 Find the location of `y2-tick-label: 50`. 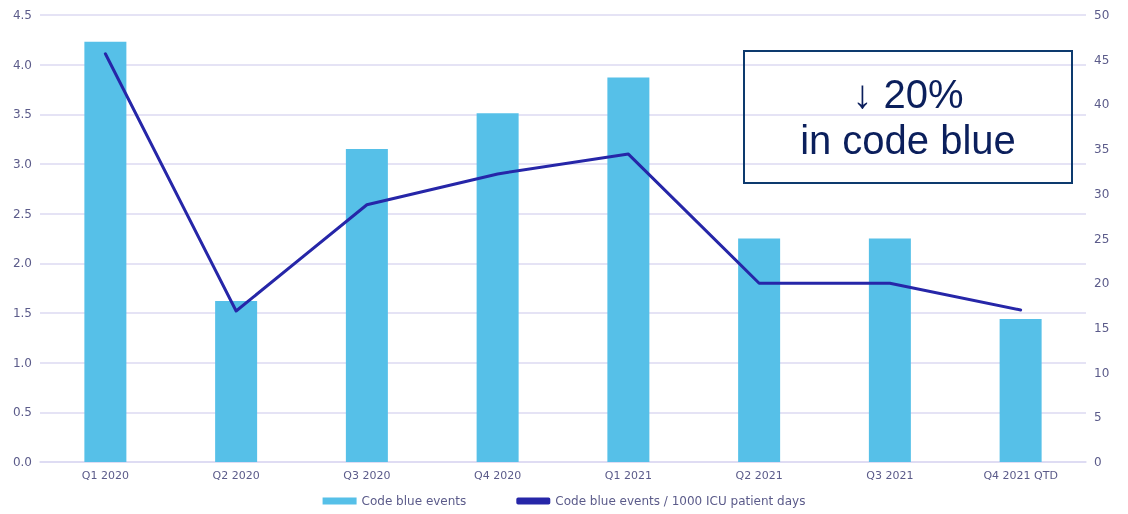

y2-tick-label: 50 is located at coordinates (1102, 15).